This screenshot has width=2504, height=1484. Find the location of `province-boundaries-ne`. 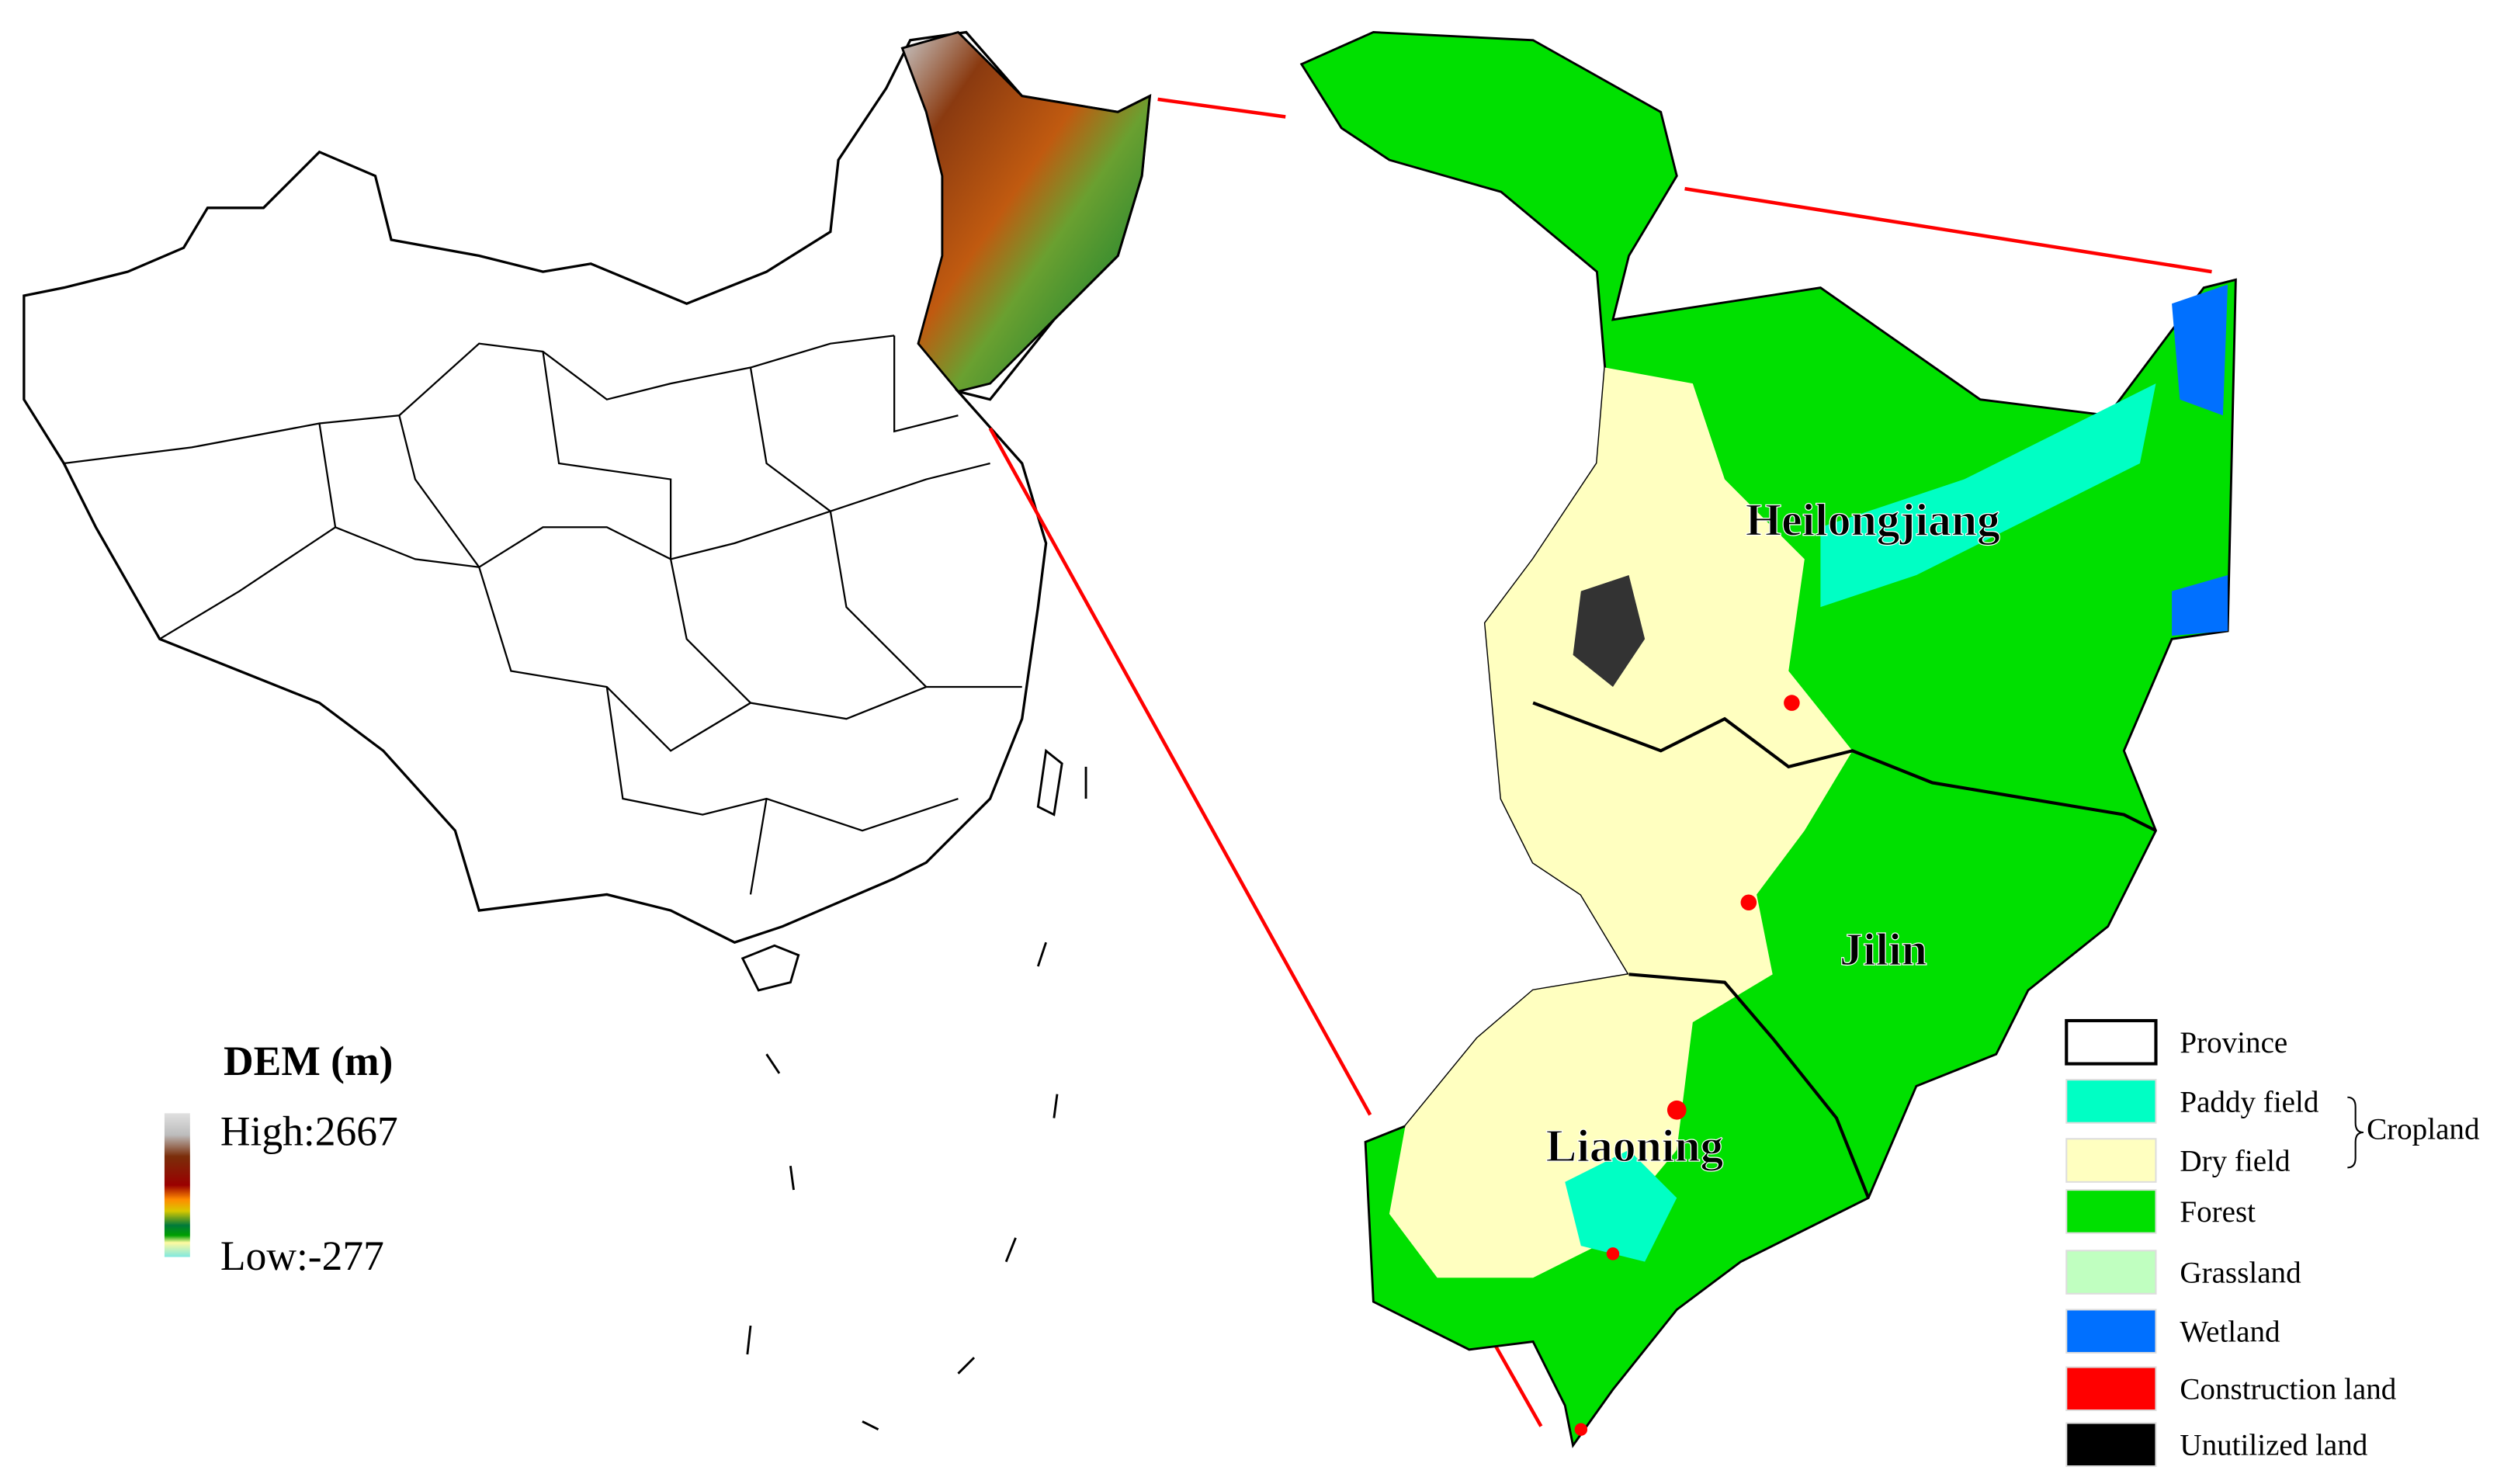

province-boundaries-ne is located at coordinates (1845, 950).